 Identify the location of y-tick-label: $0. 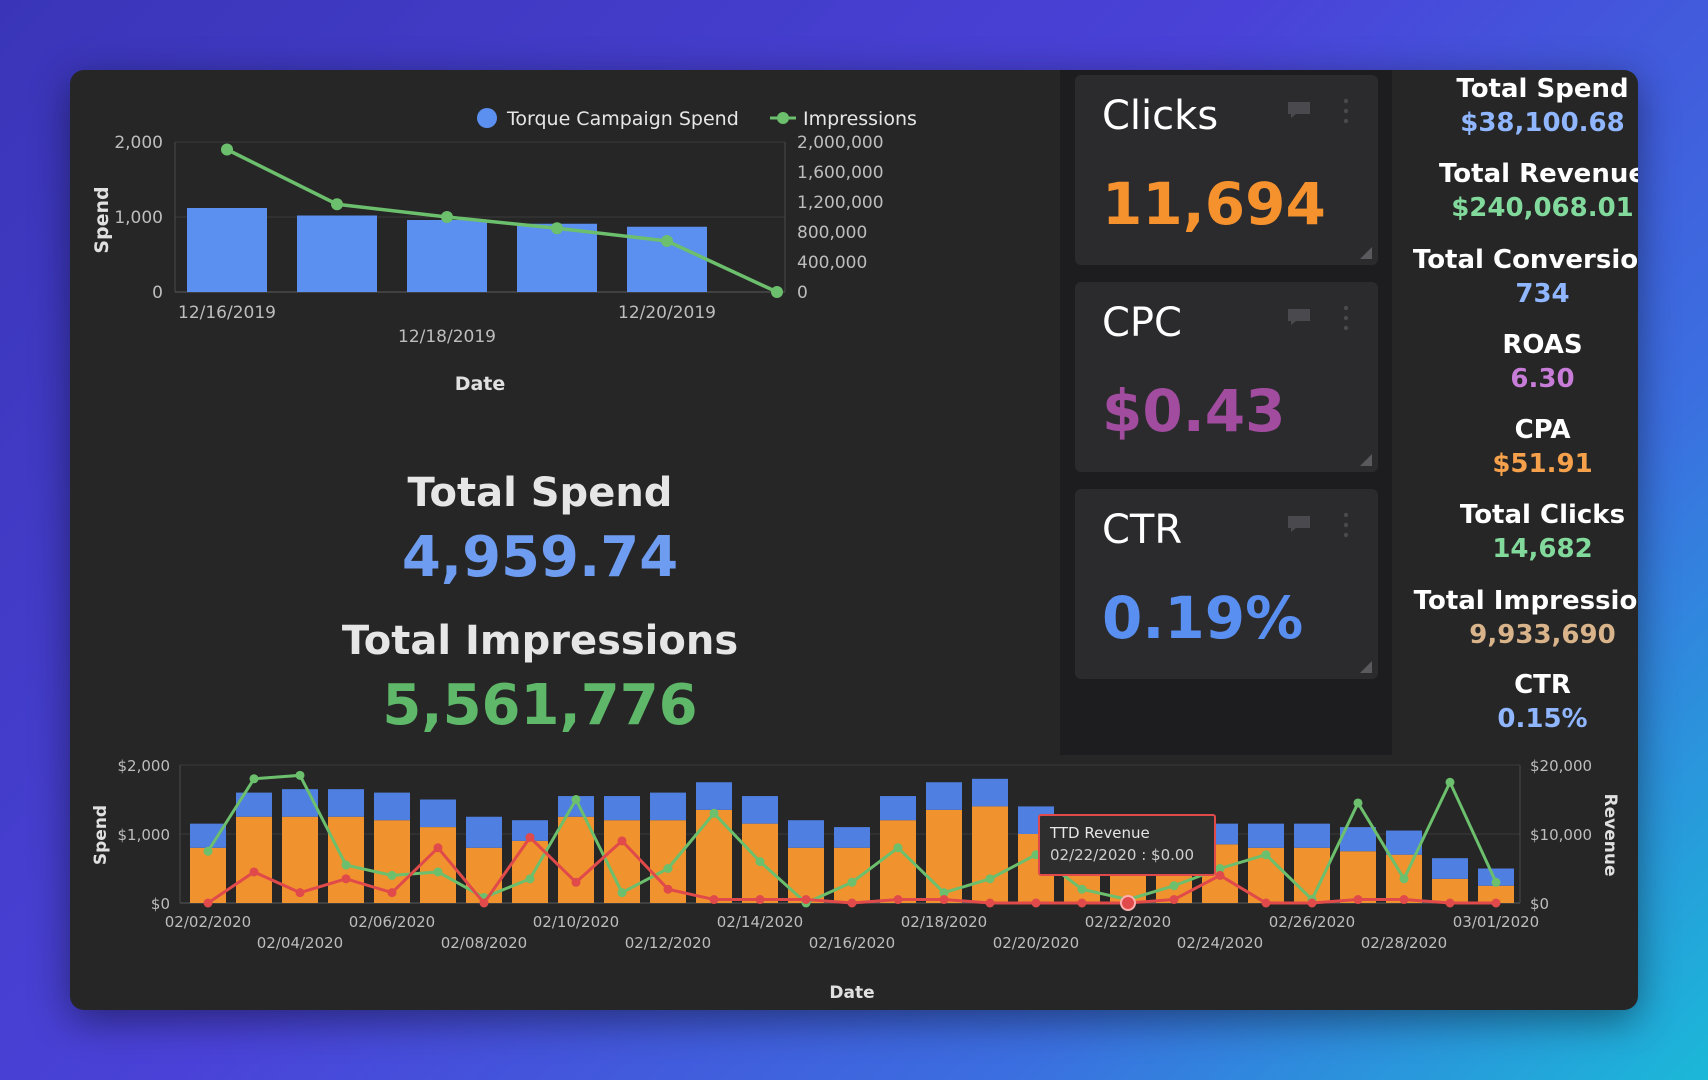
(160, 904).